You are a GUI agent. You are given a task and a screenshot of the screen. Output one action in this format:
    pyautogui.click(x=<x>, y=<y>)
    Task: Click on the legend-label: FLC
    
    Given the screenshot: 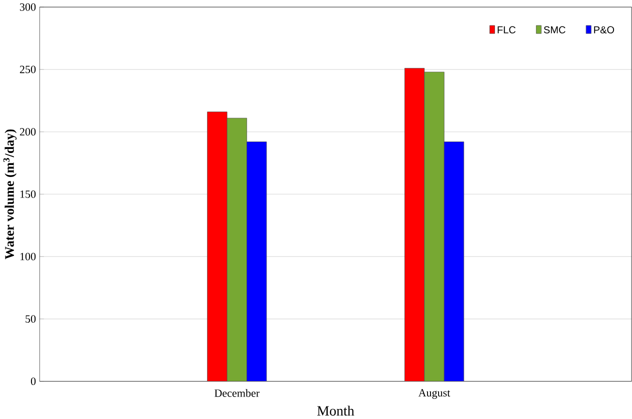 What is the action you would take?
    pyautogui.click(x=507, y=30)
    